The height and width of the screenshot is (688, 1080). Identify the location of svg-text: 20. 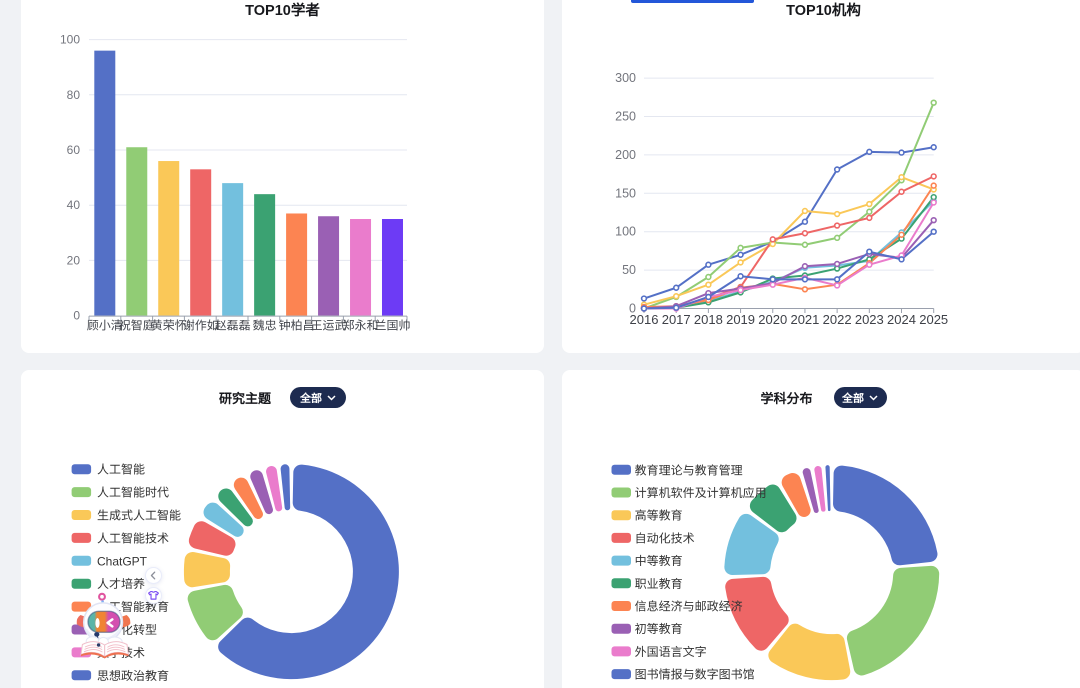
(74, 260).